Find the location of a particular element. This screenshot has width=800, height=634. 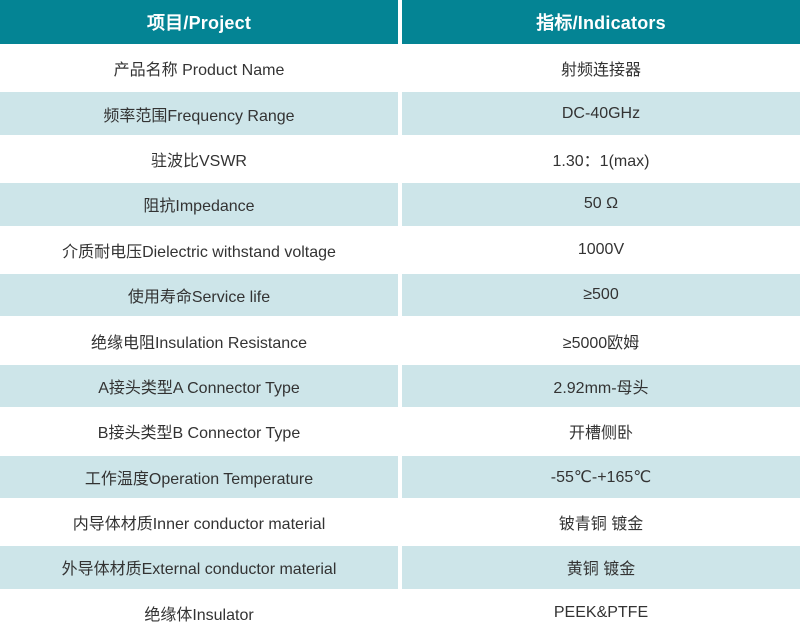

project-cell: A接头类型A Connector Type is located at coordinates (199, 386).